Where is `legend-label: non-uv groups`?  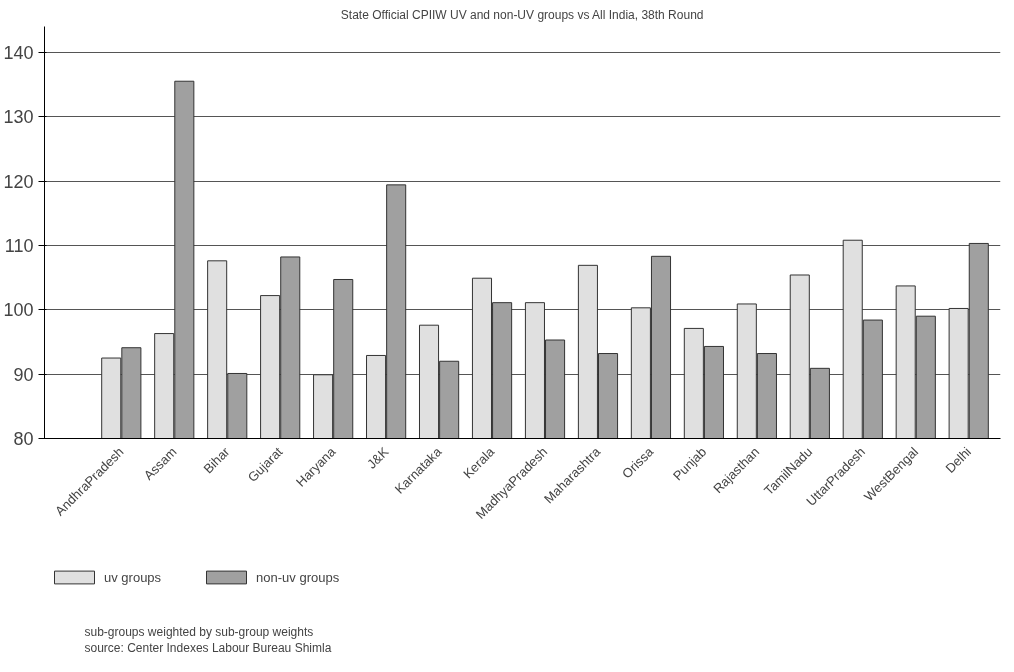
legend-label: non-uv groups is located at coordinates (298, 577).